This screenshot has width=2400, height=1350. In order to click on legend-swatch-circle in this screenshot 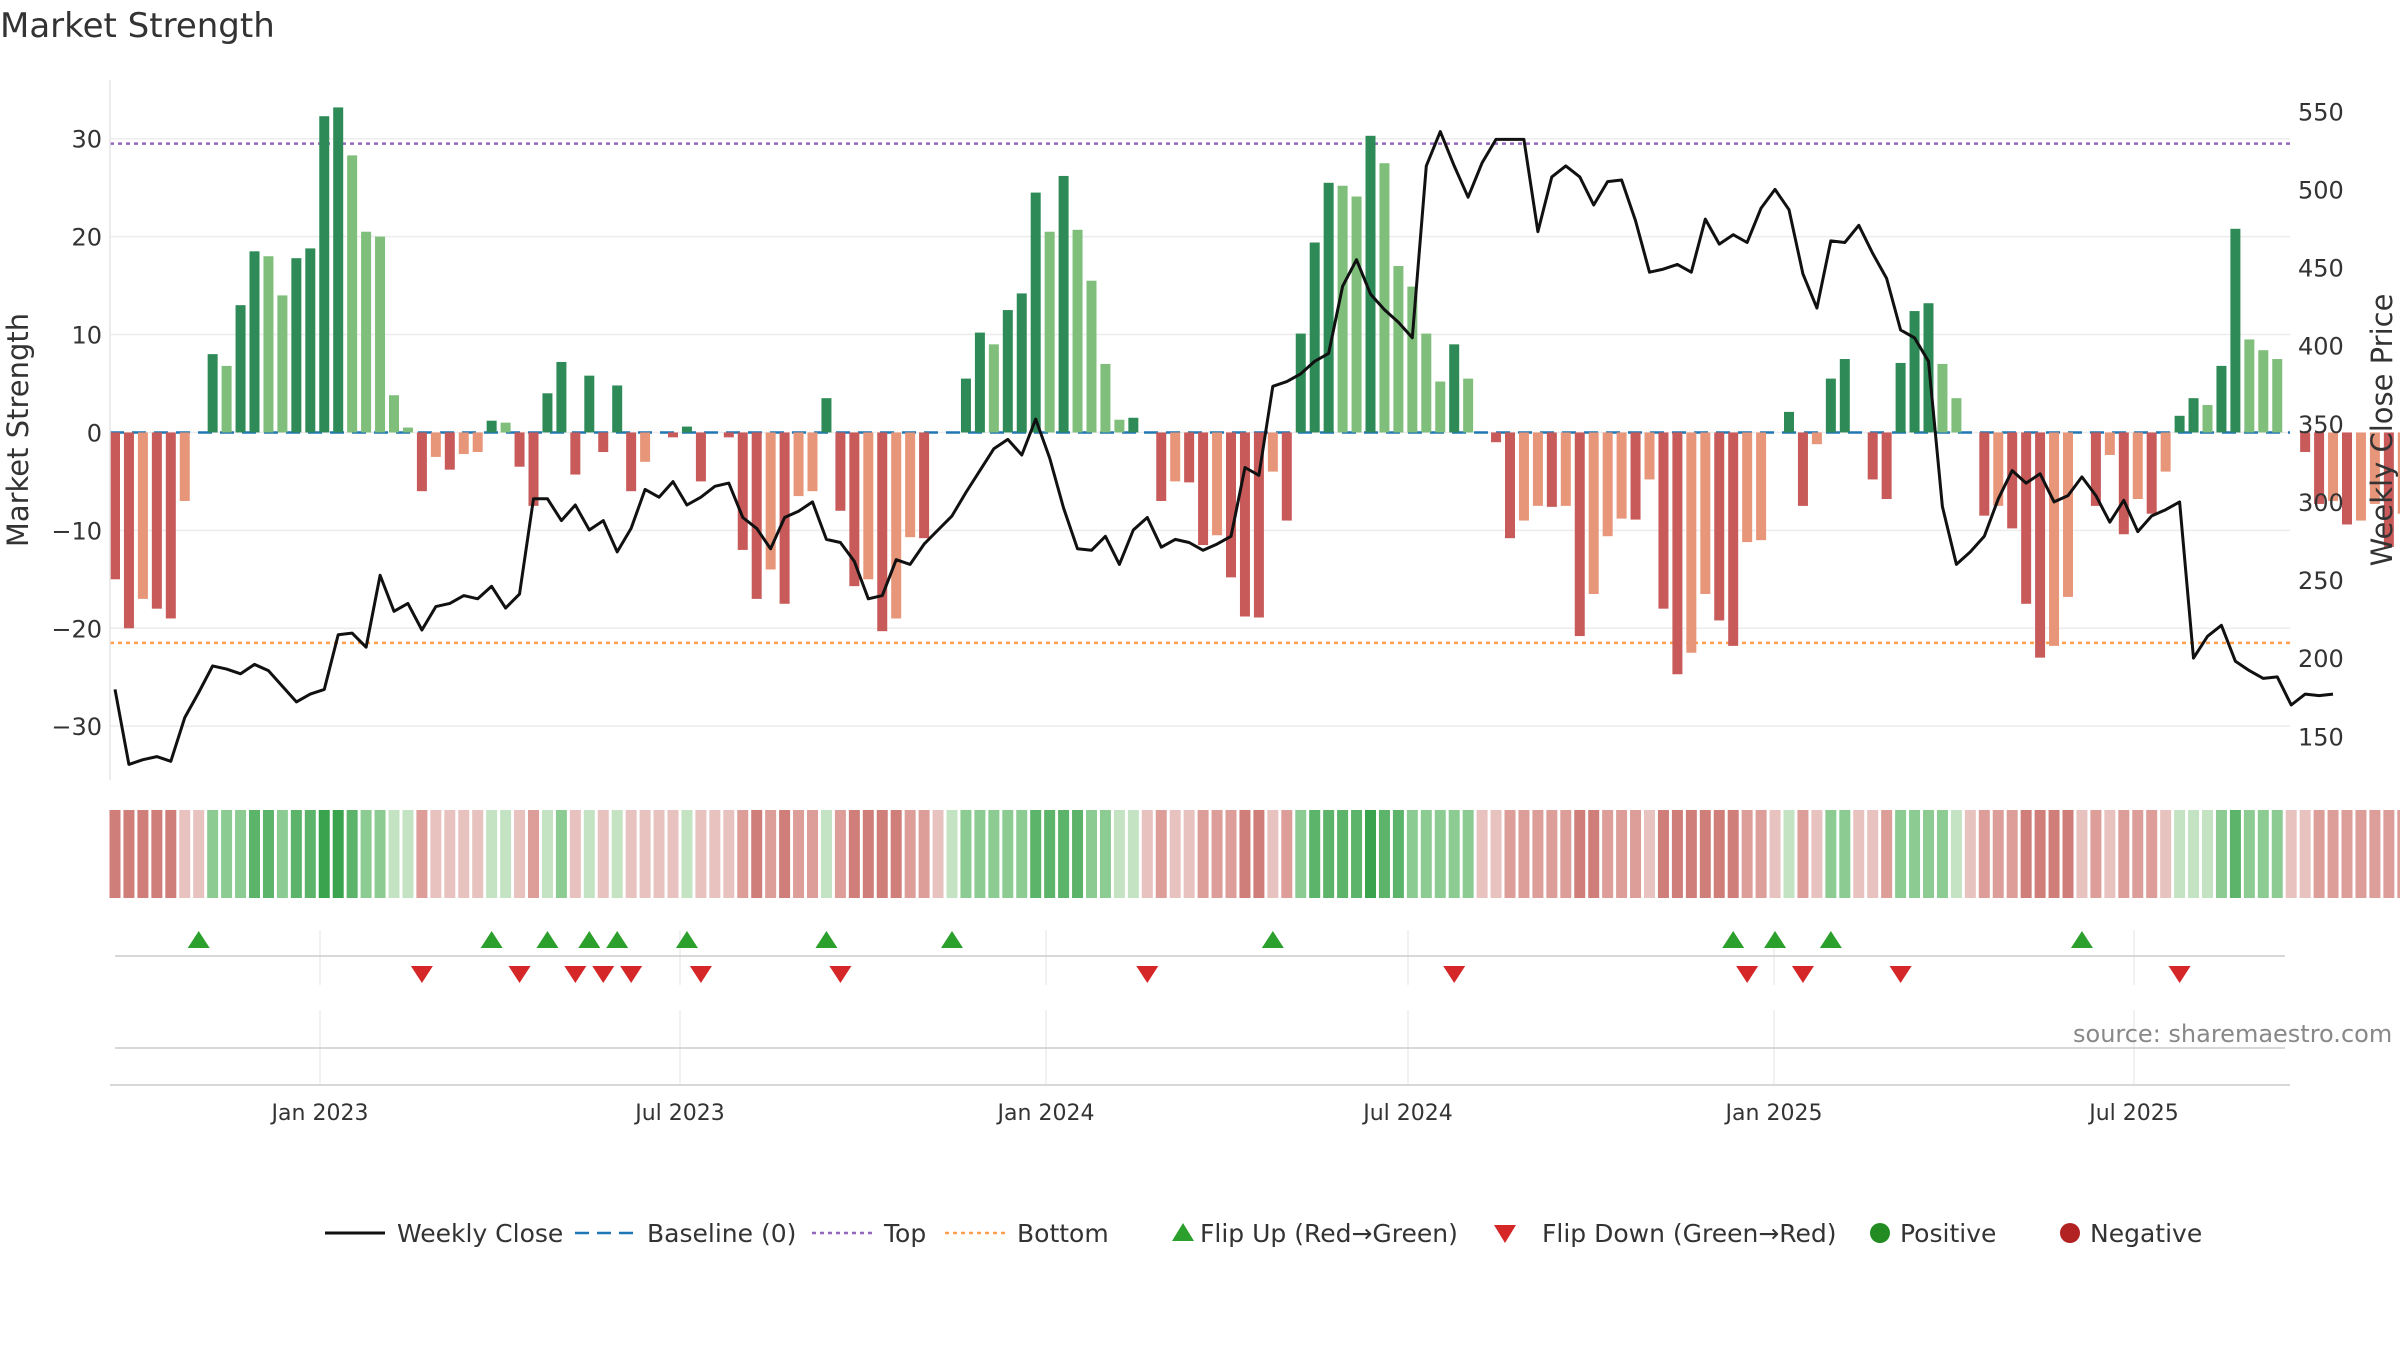, I will do `click(2070, 1233)`.